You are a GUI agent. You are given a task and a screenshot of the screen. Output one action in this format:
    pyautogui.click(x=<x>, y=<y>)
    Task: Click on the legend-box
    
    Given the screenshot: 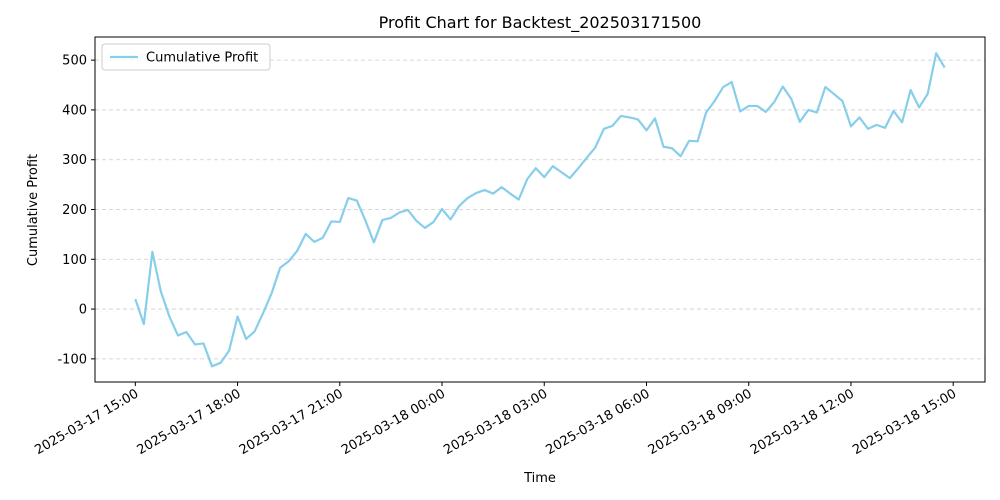 What is the action you would take?
    pyautogui.click(x=186, y=57)
    